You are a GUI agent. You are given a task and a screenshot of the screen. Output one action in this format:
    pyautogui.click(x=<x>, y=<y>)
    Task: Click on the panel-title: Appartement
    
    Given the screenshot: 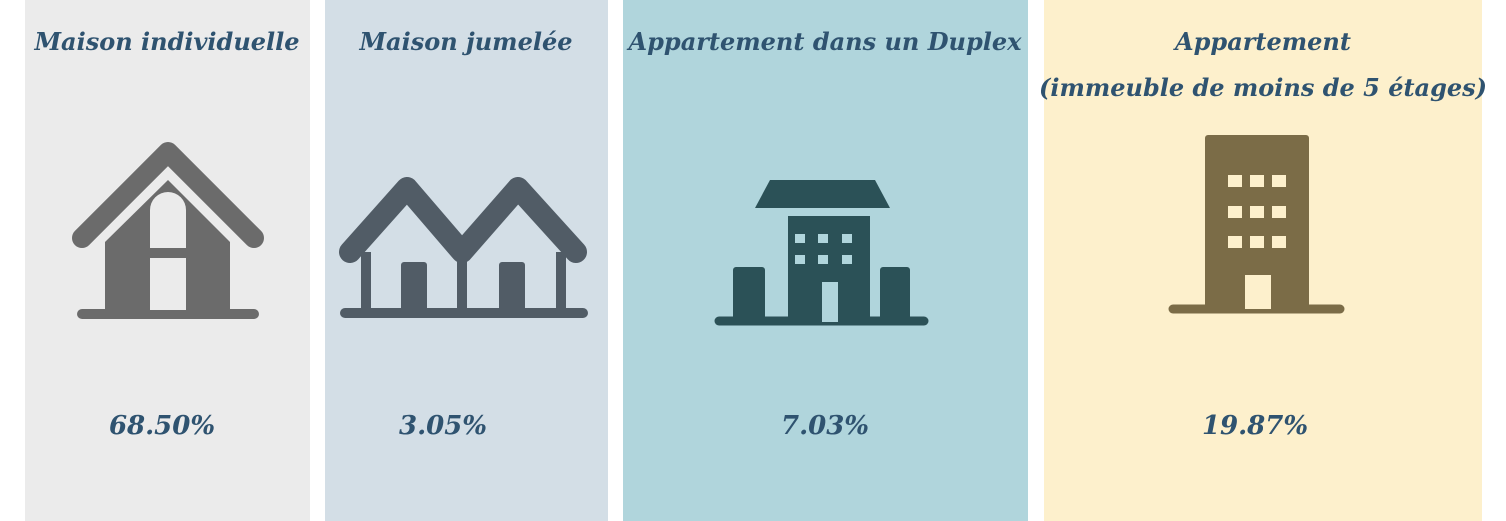 What is the action you would take?
    pyautogui.click(x=1262, y=41)
    